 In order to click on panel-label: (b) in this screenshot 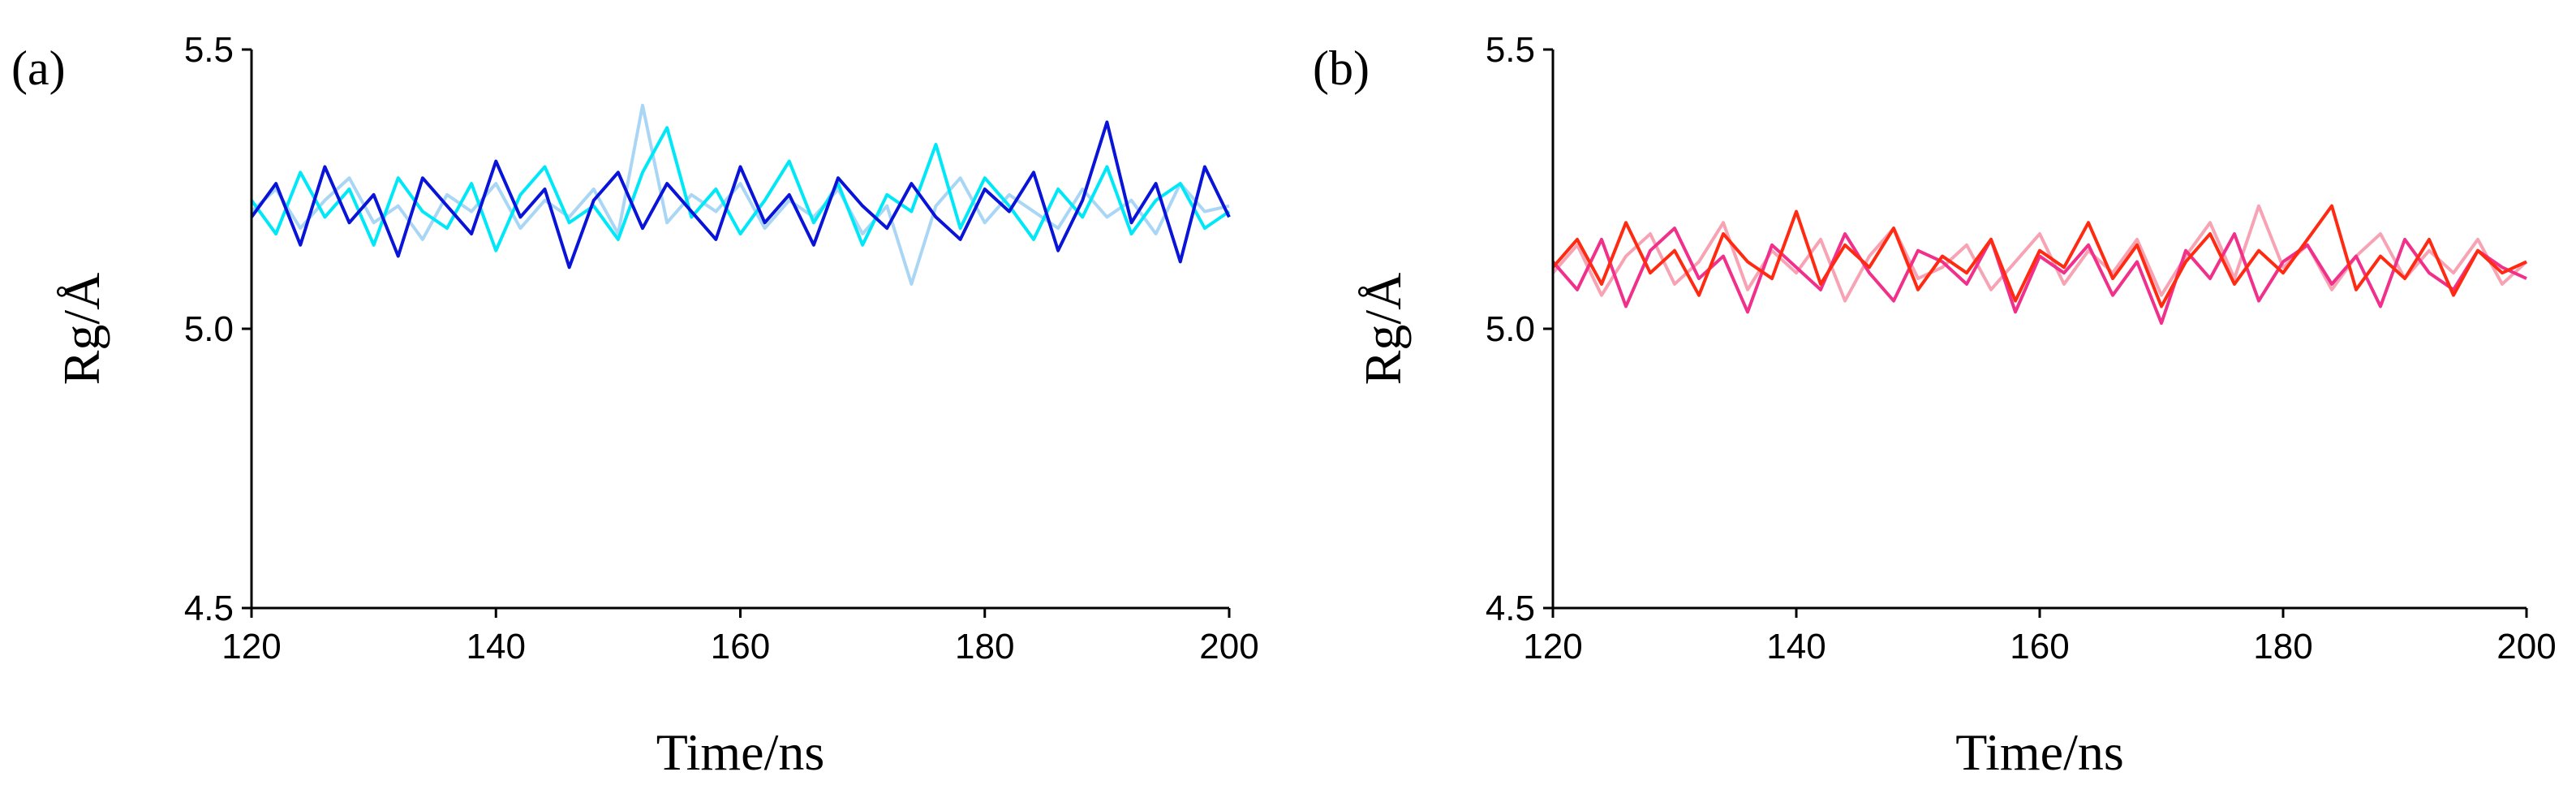, I will do `click(1341, 68)`.